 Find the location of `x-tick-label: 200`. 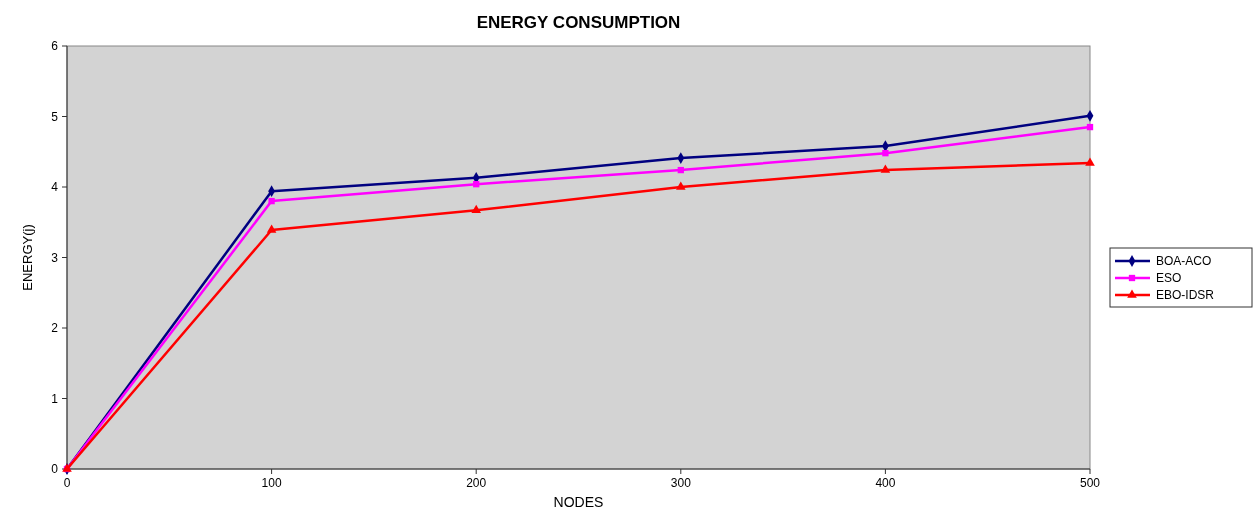

x-tick-label: 200 is located at coordinates (476, 483).